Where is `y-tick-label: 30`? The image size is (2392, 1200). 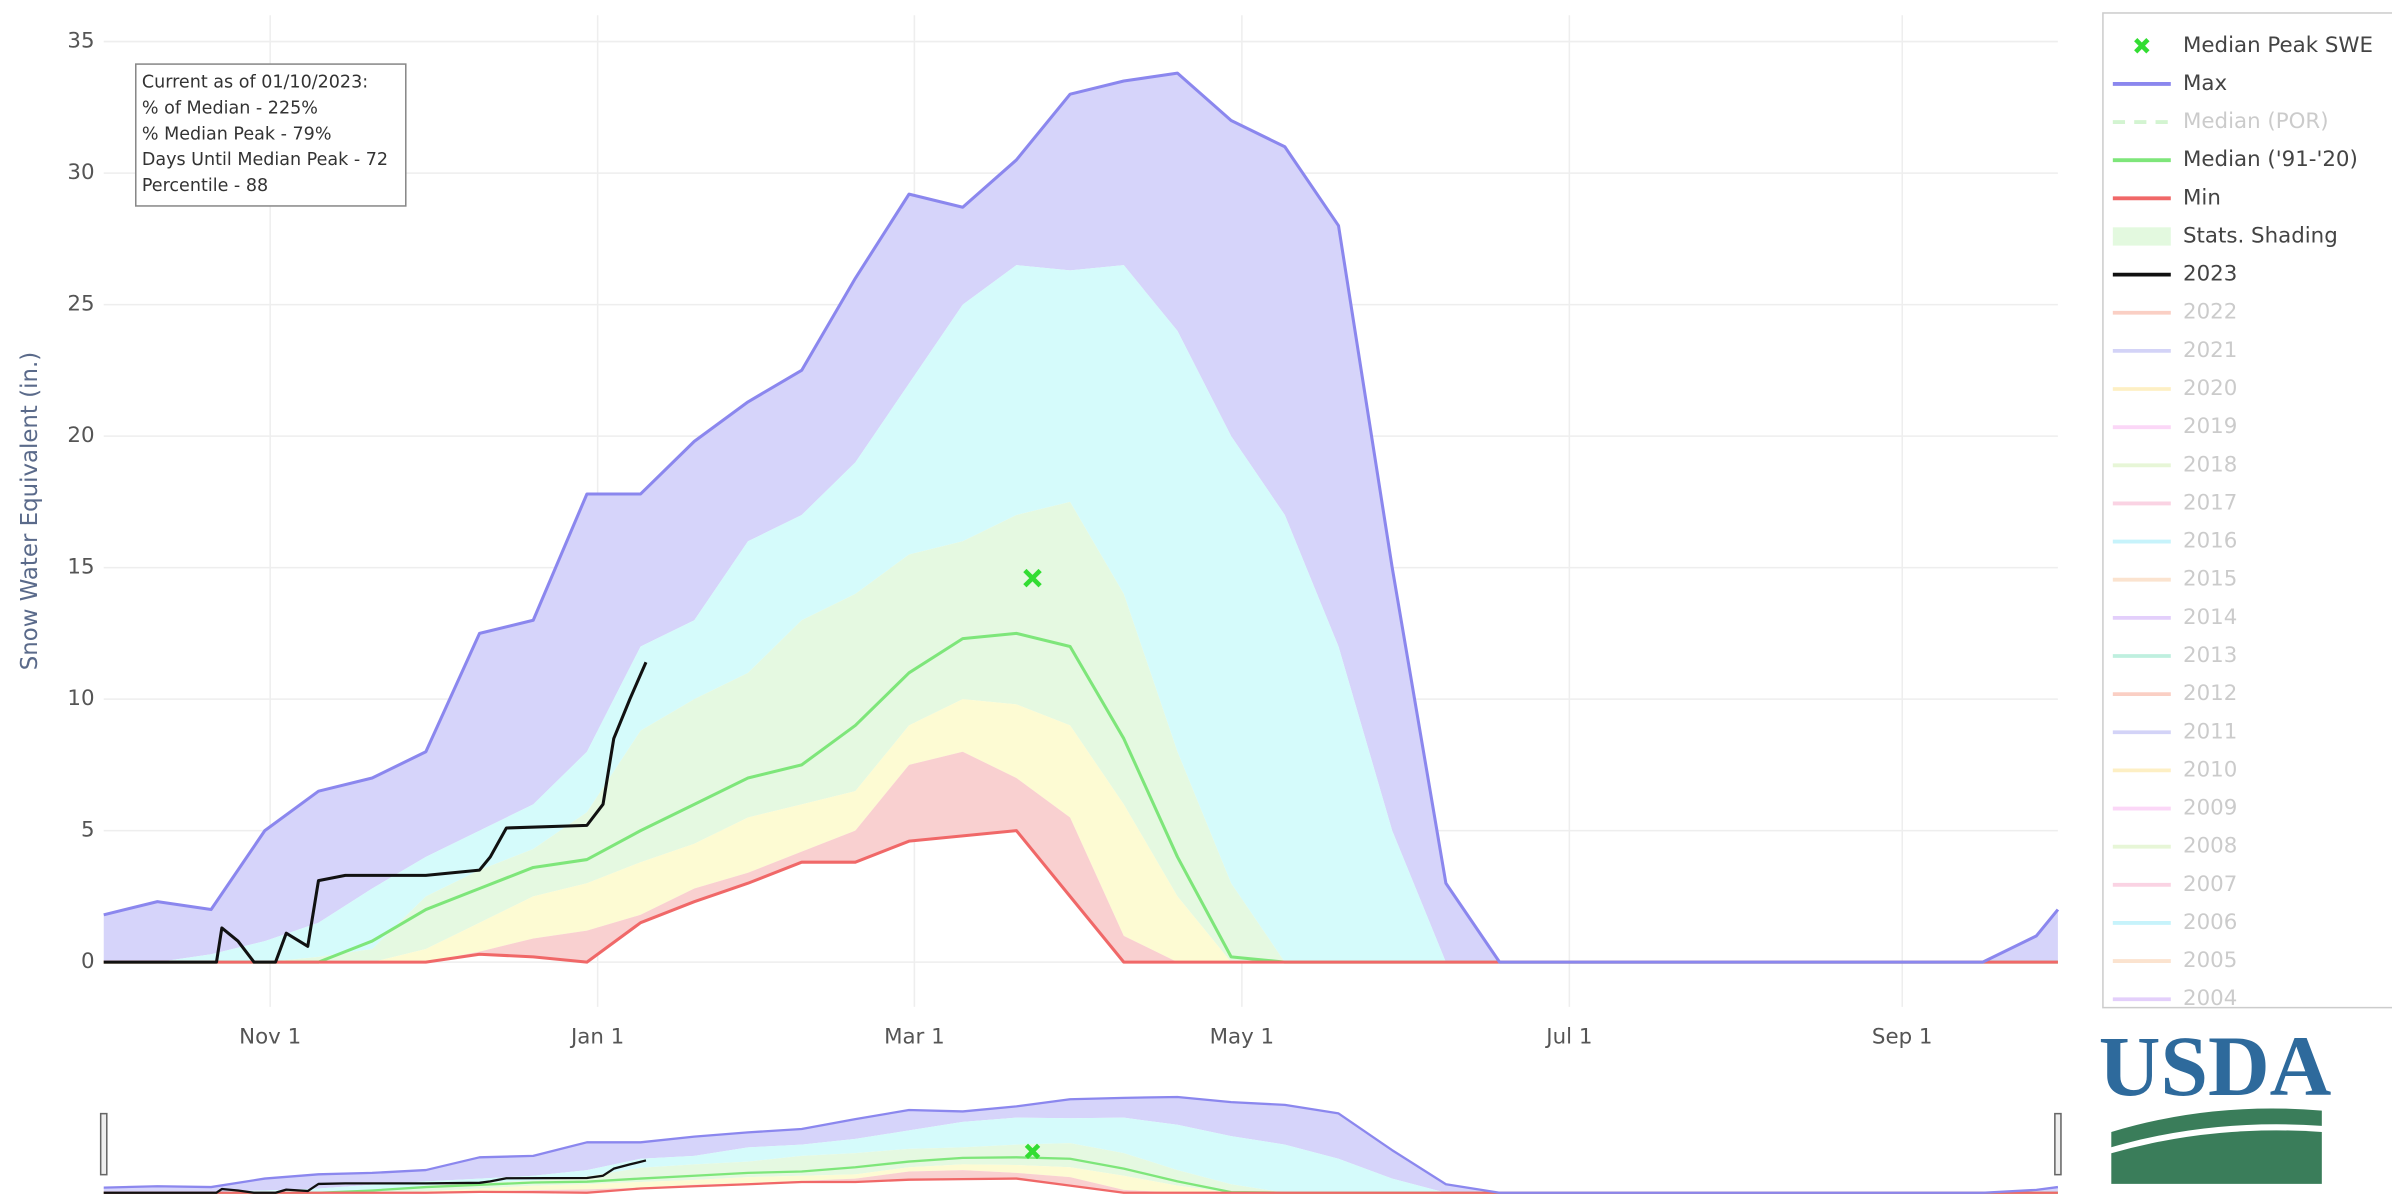
y-tick-label: 30 is located at coordinates (80, 172).